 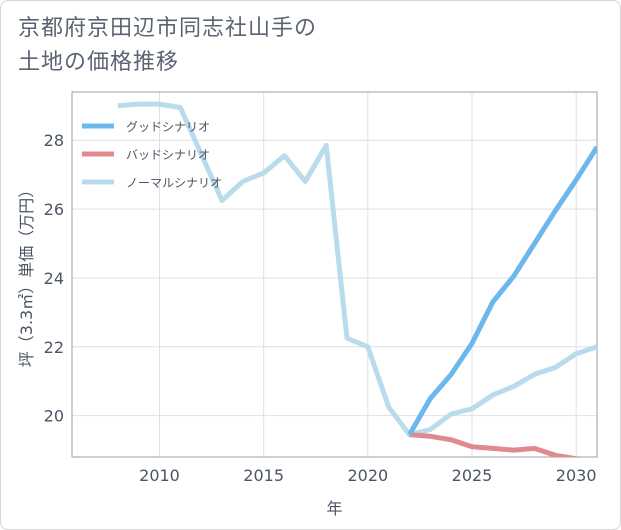 I want to click on x-axis-ticks: 2010 2015 2020 2025 2030, so click(x=367, y=475).